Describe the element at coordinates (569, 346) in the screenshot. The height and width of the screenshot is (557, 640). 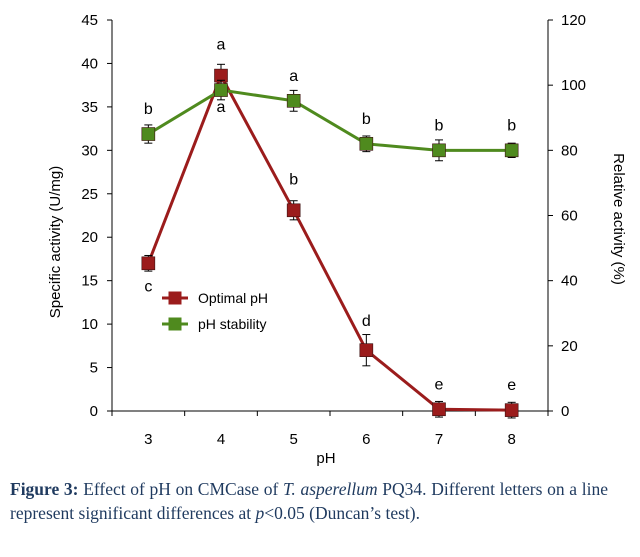
I see `y-right-tick-label: 20` at that location.